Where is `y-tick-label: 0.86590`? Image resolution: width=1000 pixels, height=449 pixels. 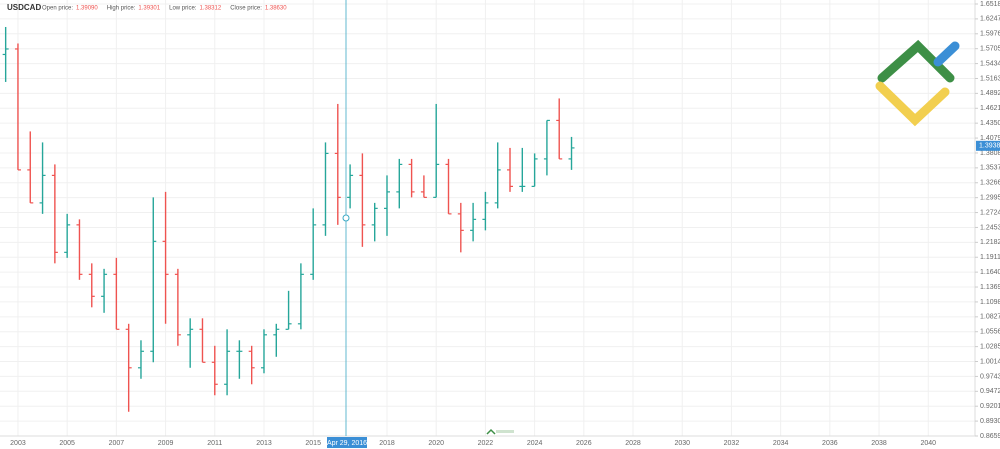 y-tick-label: 0.86590 is located at coordinates (990, 436).